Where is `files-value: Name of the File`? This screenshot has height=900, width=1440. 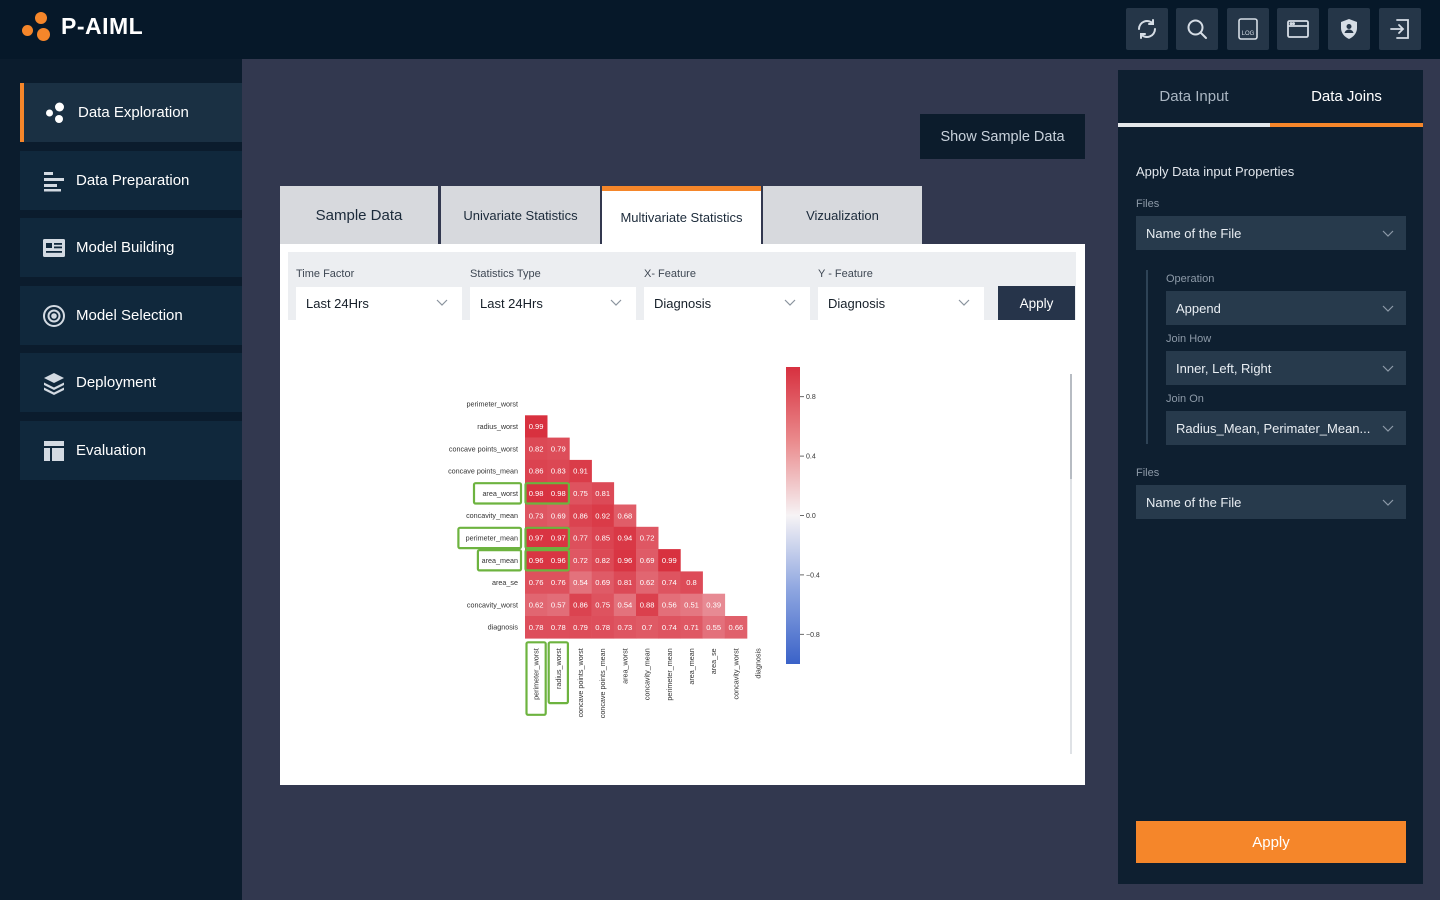
files-value: Name of the File is located at coordinates (1194, 233).